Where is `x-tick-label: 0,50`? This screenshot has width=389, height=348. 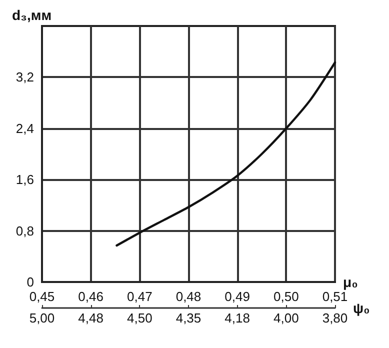
x-tick-label: 0,50 is located at coordinates (286, 296).